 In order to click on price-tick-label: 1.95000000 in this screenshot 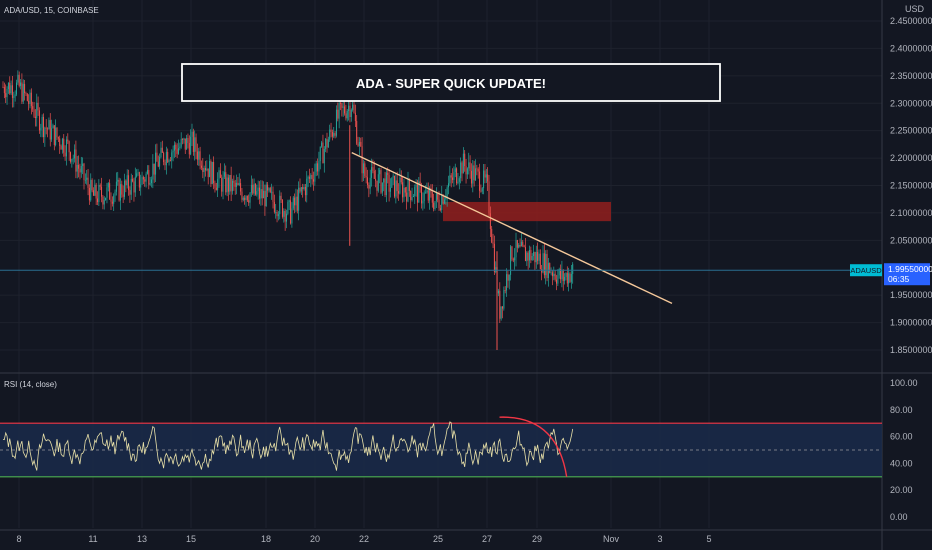, I will do `click(911, 295)`.